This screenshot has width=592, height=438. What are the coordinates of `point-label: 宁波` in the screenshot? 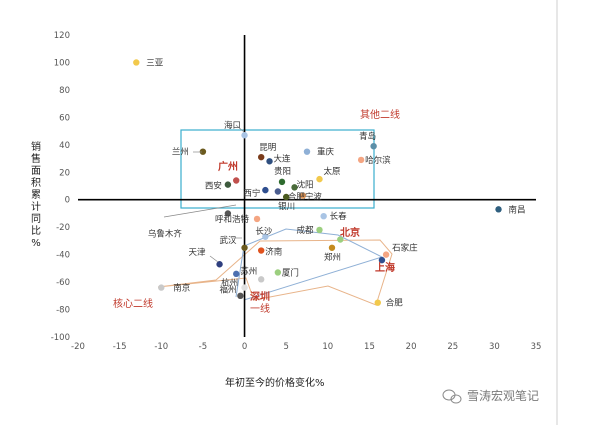 It's located at (314, 197).